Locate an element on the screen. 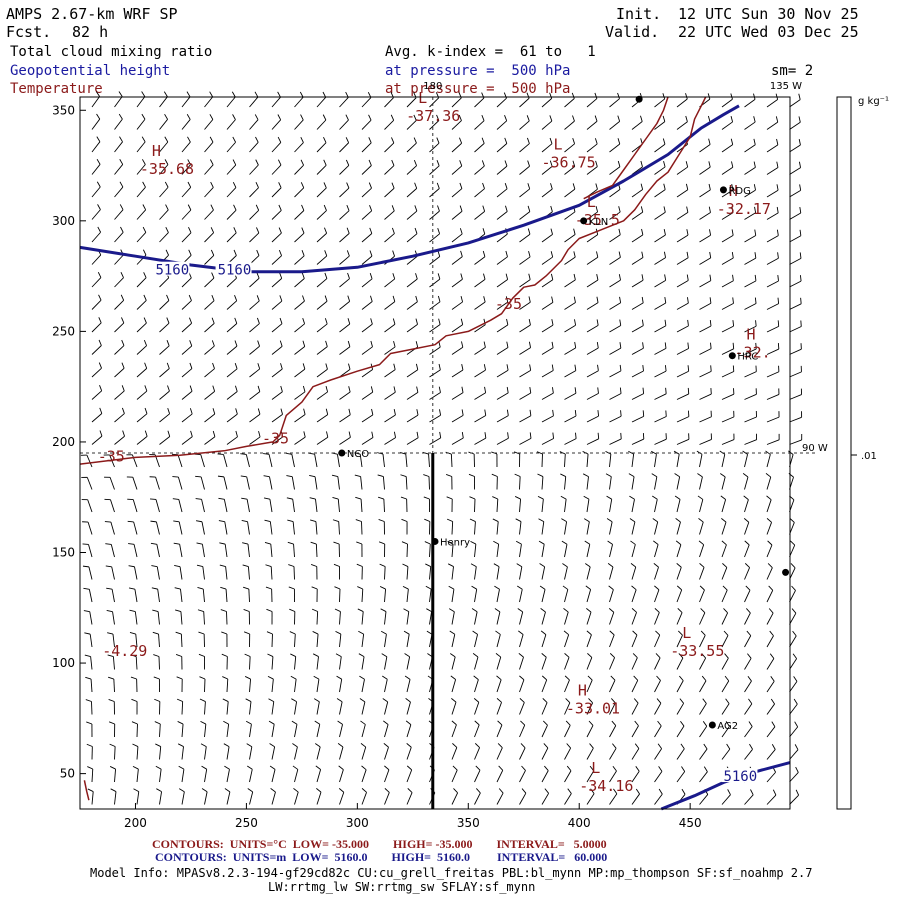  y-tick-label: 200 is located at coordinates (63, 442).